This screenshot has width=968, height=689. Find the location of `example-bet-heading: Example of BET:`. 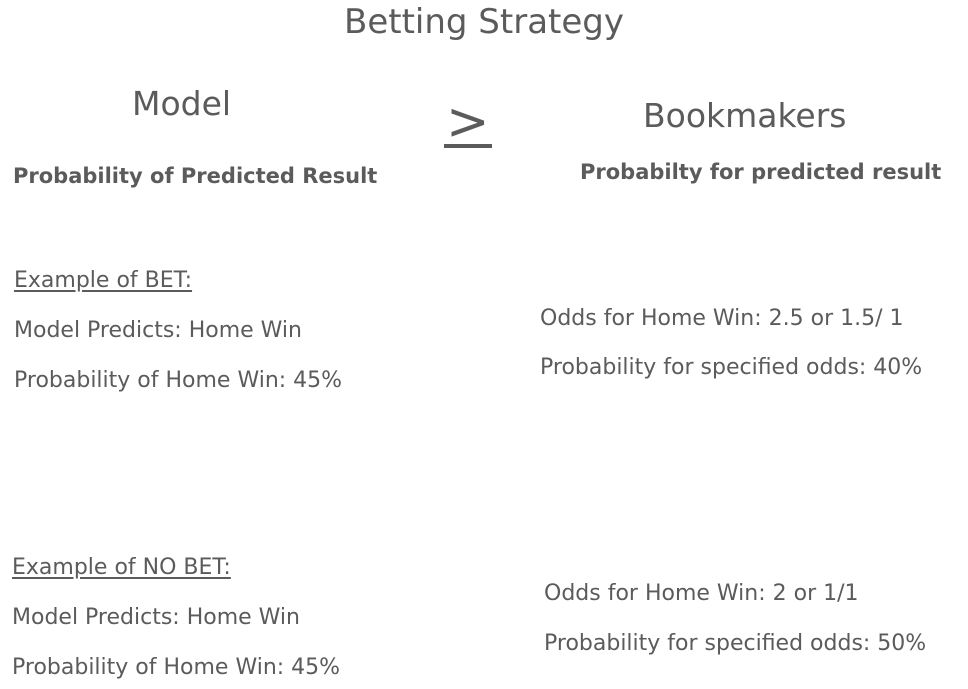

example-bet-heading: Example of BET: is located at coordinates (103, 280).